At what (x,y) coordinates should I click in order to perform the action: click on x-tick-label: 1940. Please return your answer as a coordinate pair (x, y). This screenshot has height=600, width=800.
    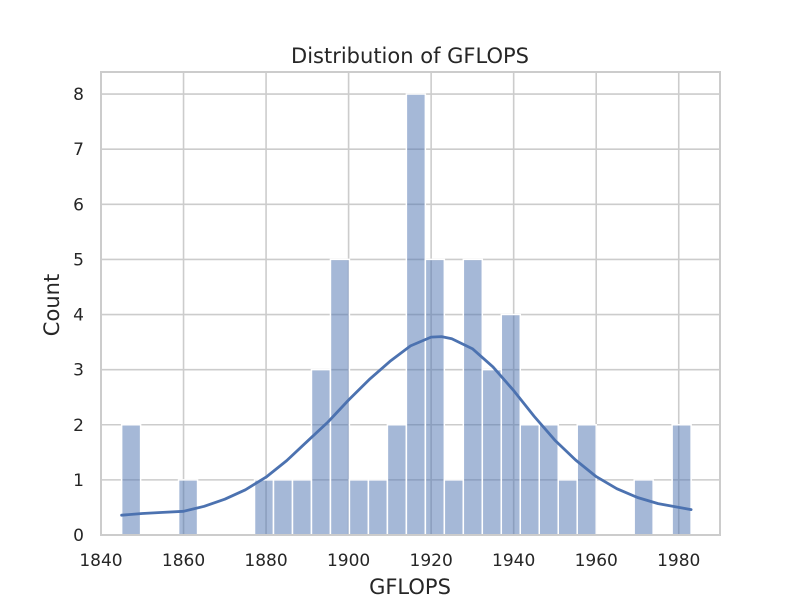
    Looking at the image, I should click on (513, 561).